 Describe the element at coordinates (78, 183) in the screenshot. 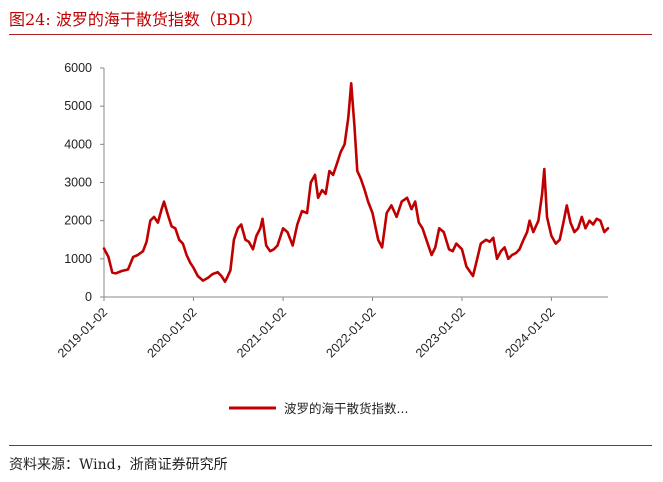

I see `y-tick-label: 3000` at that location.